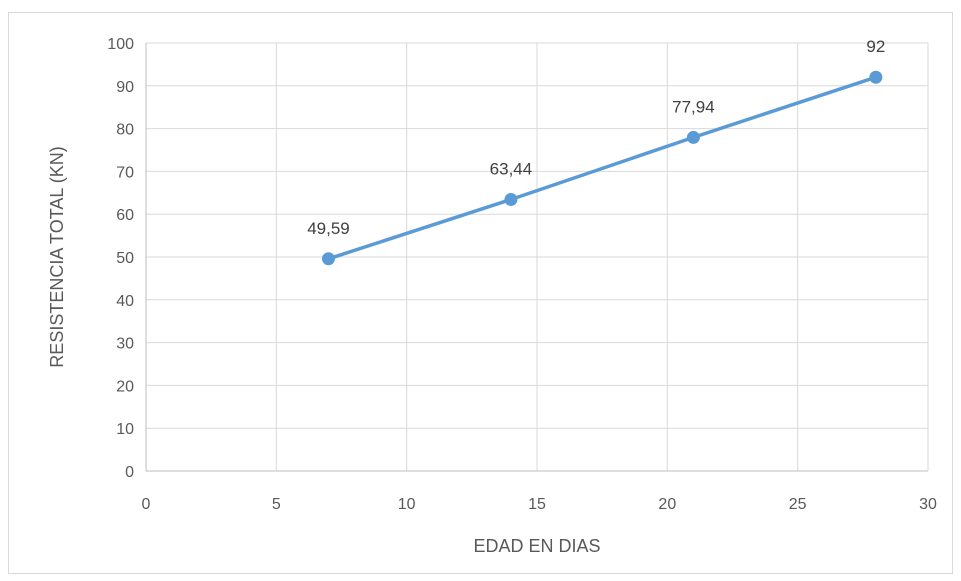  I want to click on x-tick-label-15: 15, so click(537, 504).